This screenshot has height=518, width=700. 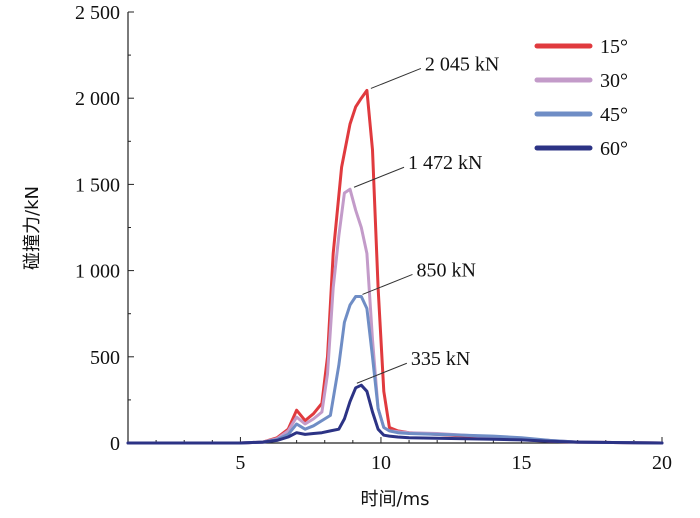 What do you see at coordinates (426, 218) in the screenshot?
I see `annotations: 2 045 kN 1 472 kN 850 kN 335 kN` at bounding box center [426, 218].